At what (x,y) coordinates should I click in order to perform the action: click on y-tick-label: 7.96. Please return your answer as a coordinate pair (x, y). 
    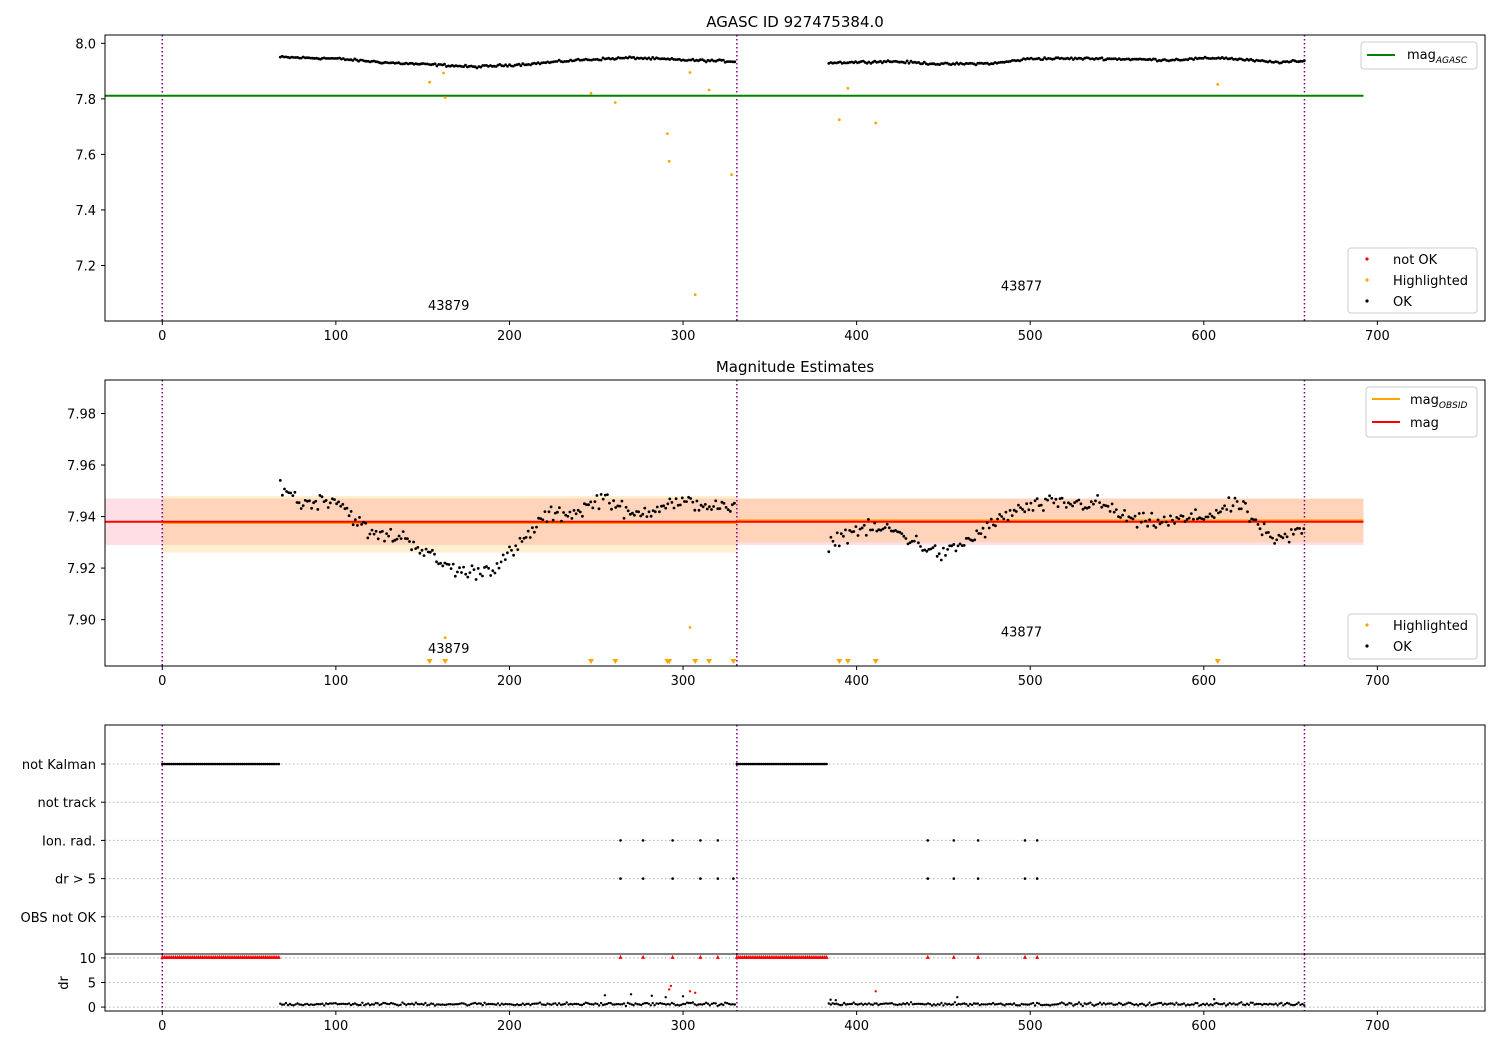
    Looking at the image, I should click on (81, 466).